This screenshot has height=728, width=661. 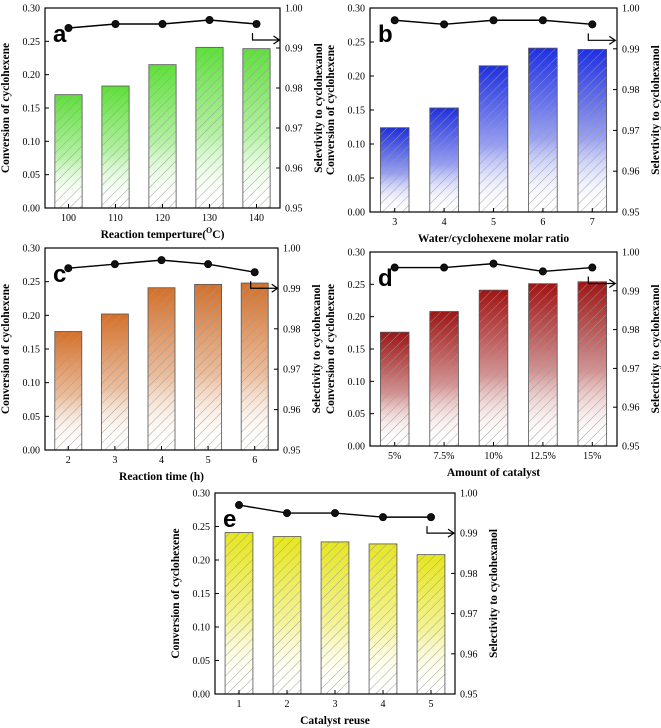 I want to click on xaxis-label-b: Water/cyclohexene molar ratio, so click(x=493, y=239).